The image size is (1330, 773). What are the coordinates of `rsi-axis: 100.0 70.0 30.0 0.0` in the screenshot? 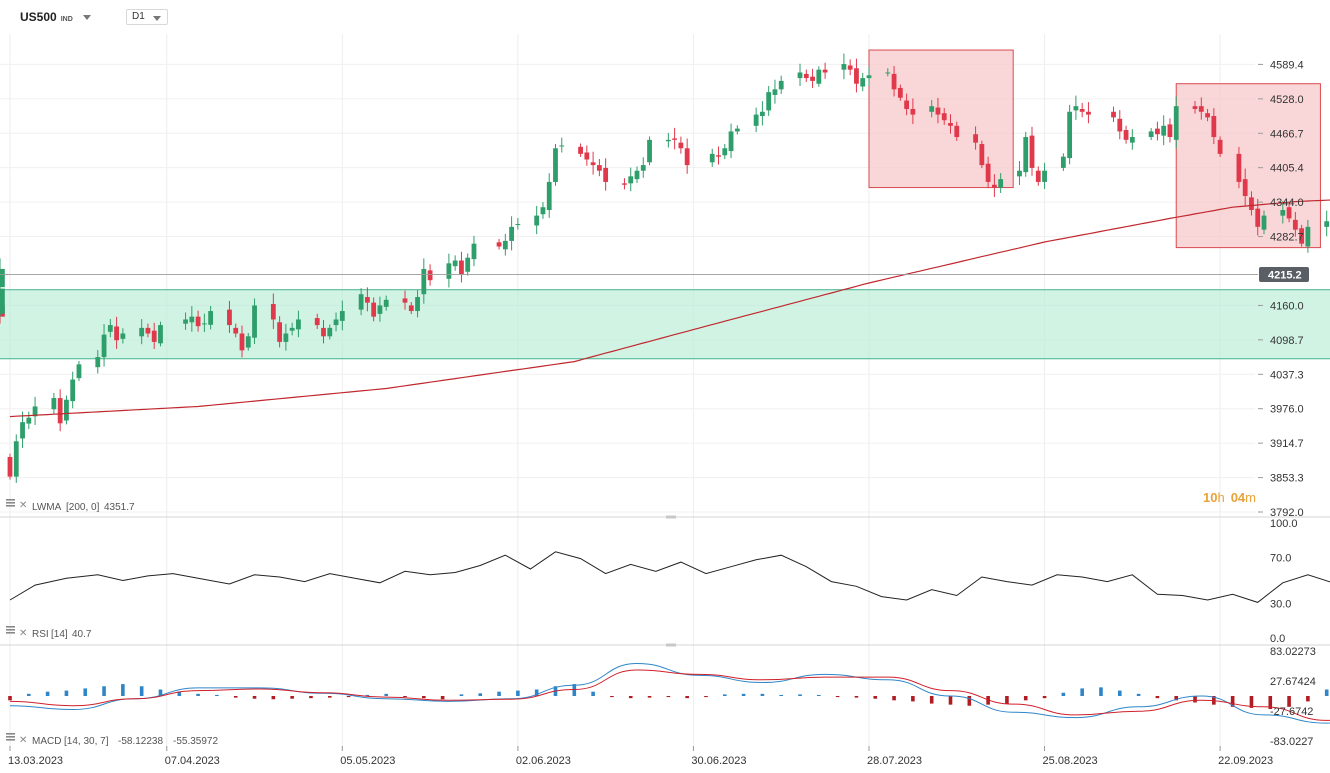 It's located at (1284, 581).